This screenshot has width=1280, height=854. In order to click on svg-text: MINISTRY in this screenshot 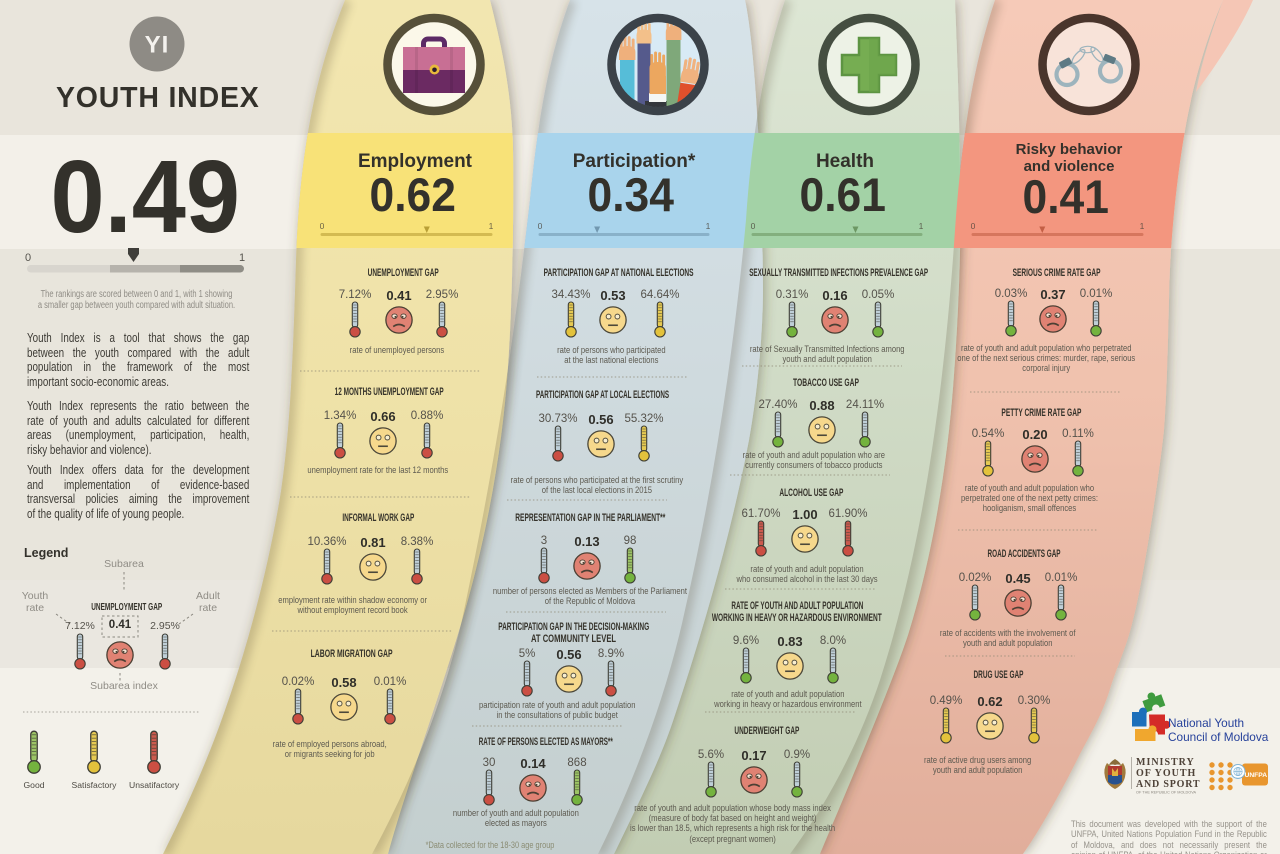, I will do `click(1165, 762)`.